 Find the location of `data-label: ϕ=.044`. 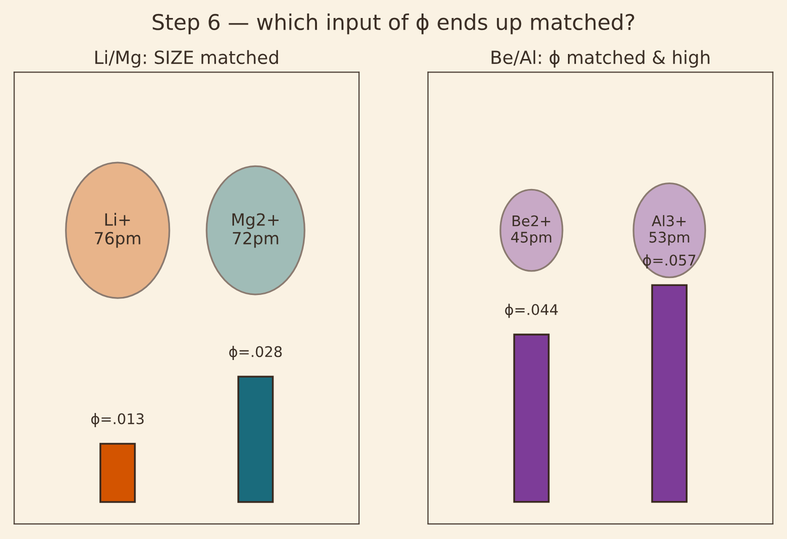

data-label: ϕ=.044 is located at coordinates (531, 311).